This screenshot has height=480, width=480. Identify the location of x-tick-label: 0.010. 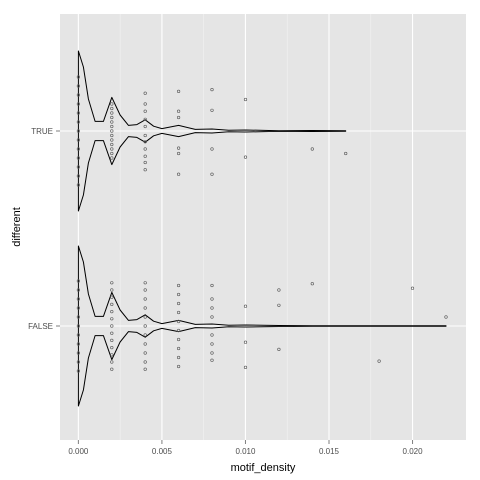
(245, 451).